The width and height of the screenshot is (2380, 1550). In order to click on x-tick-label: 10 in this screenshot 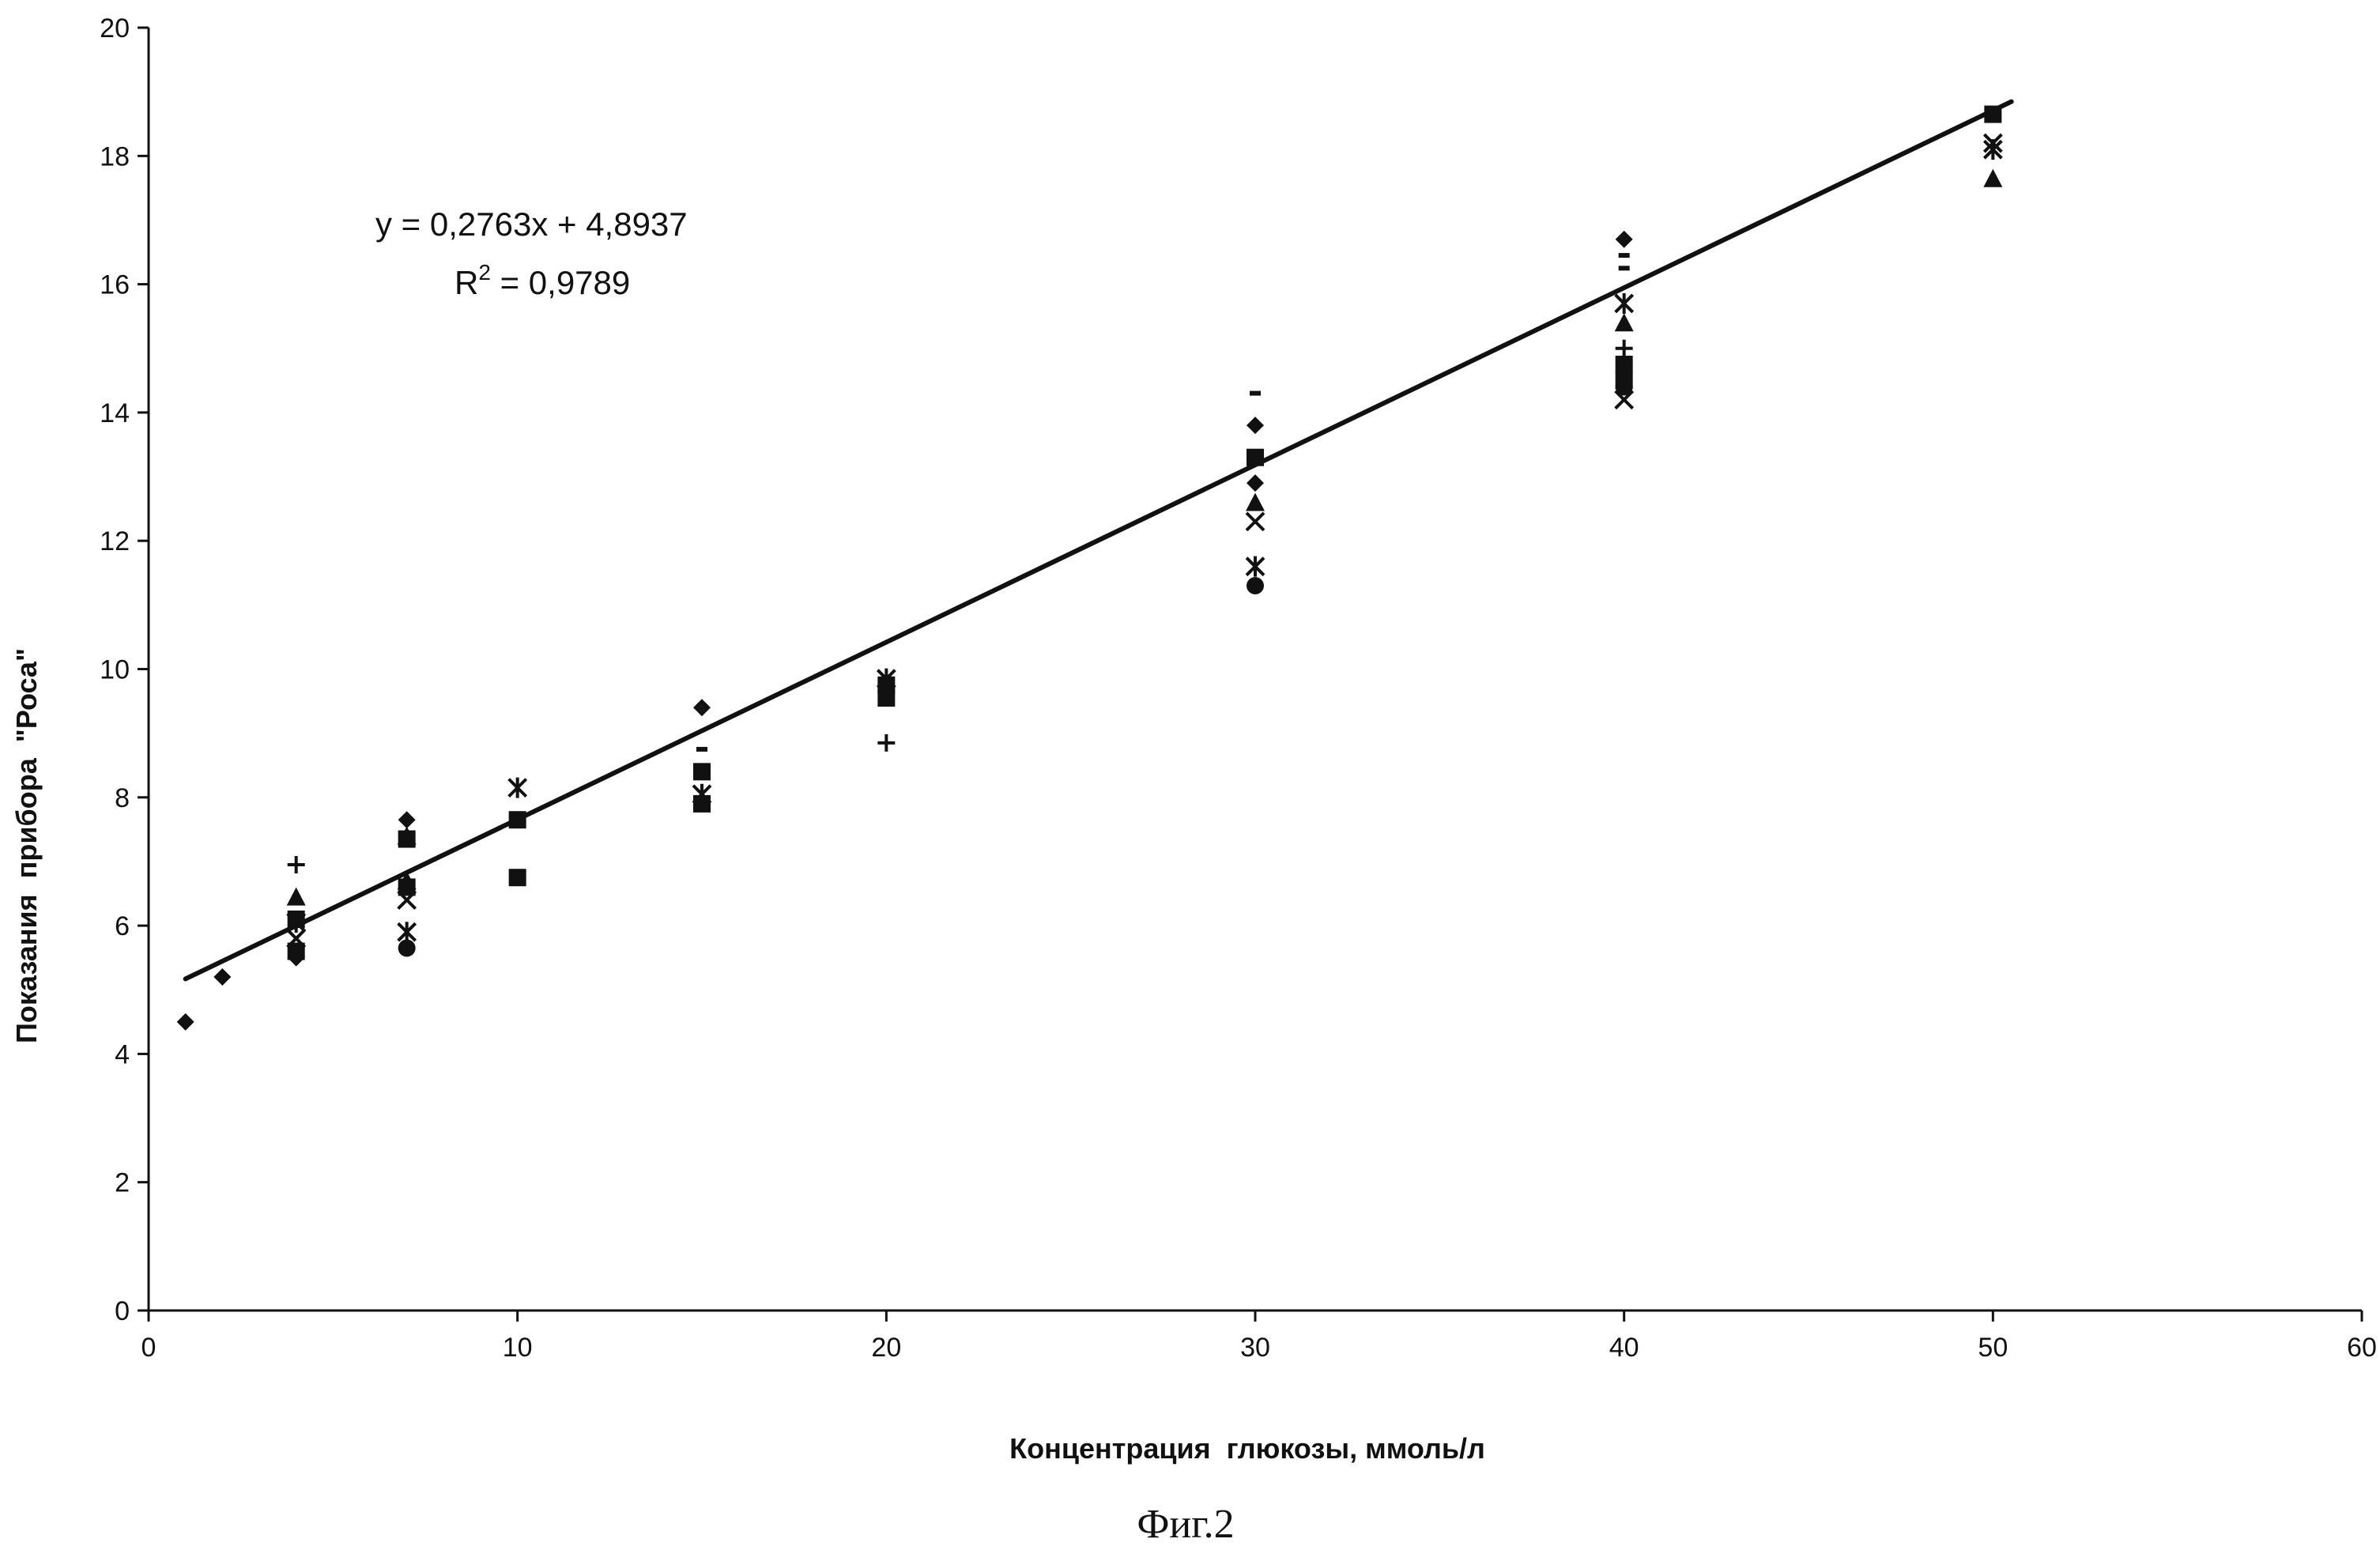, I will do `click(518, 1348)`.